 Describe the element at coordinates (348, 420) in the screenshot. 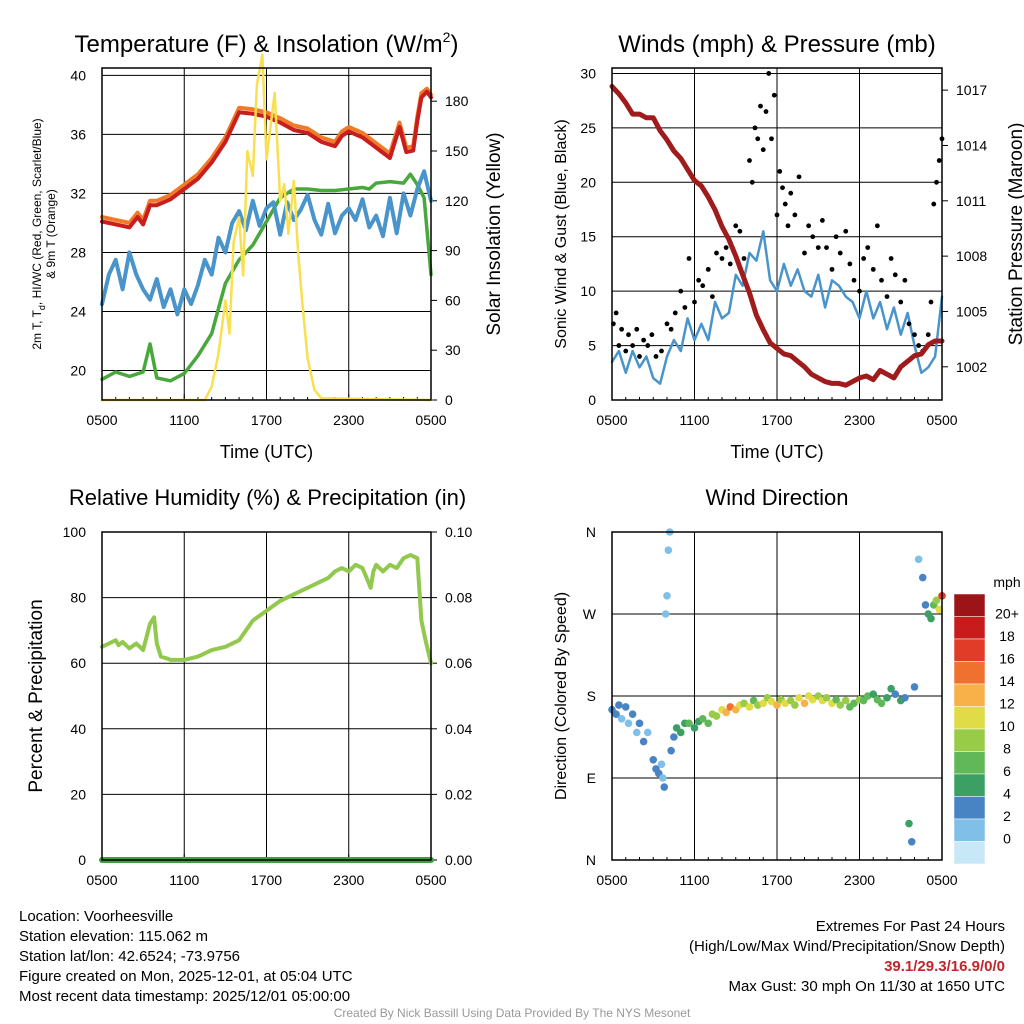

I see `temp-xtick-label: 2300` at that location.